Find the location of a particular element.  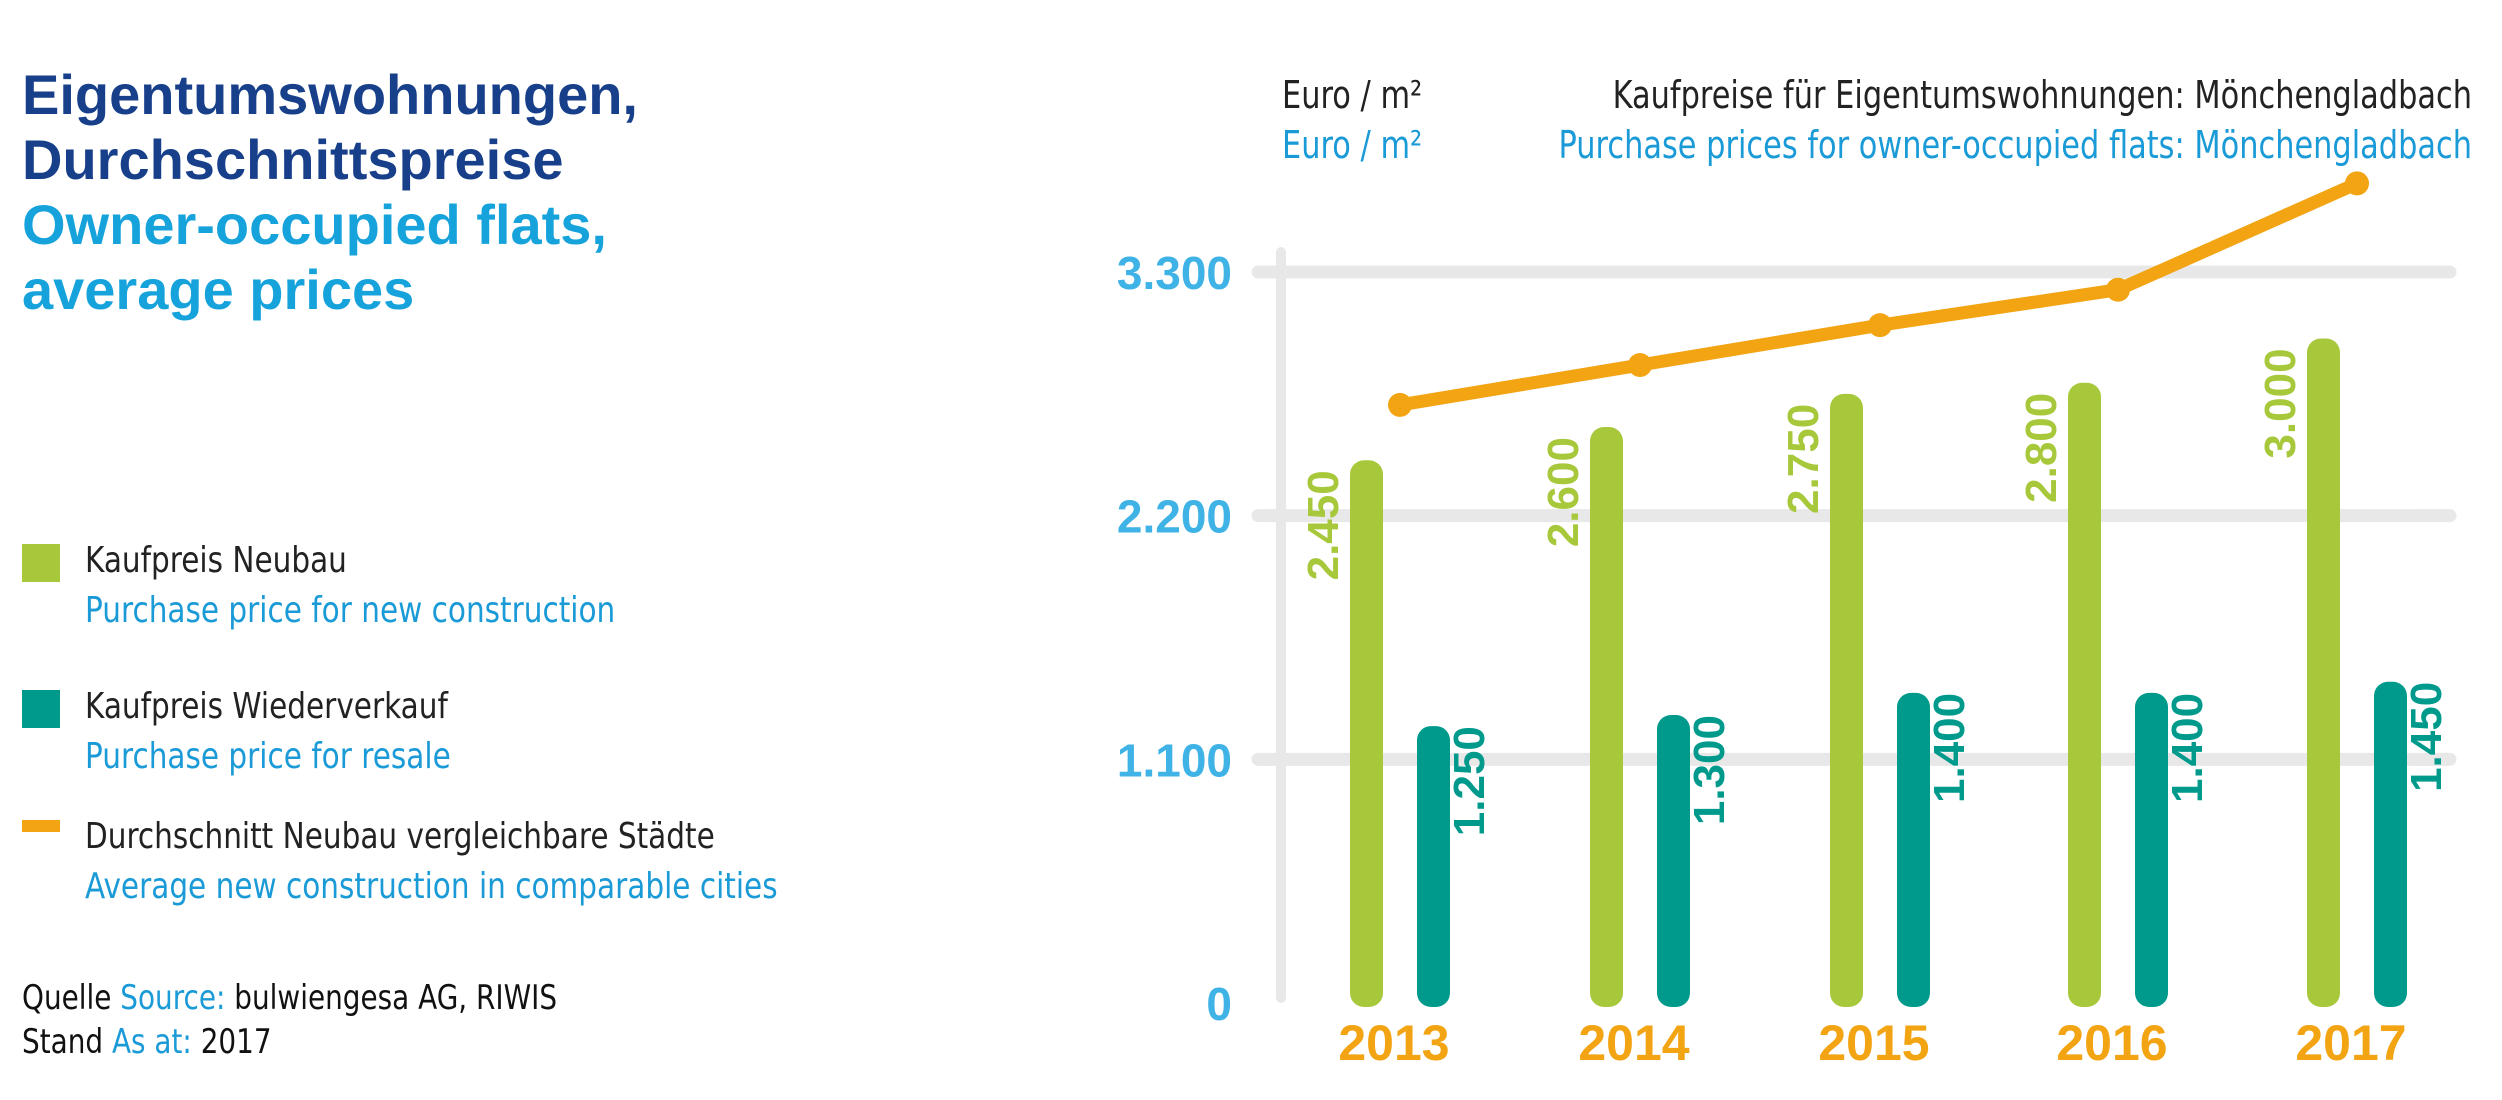

legend-label-en: Purchase price for resale is located at coordinates (268, 756).